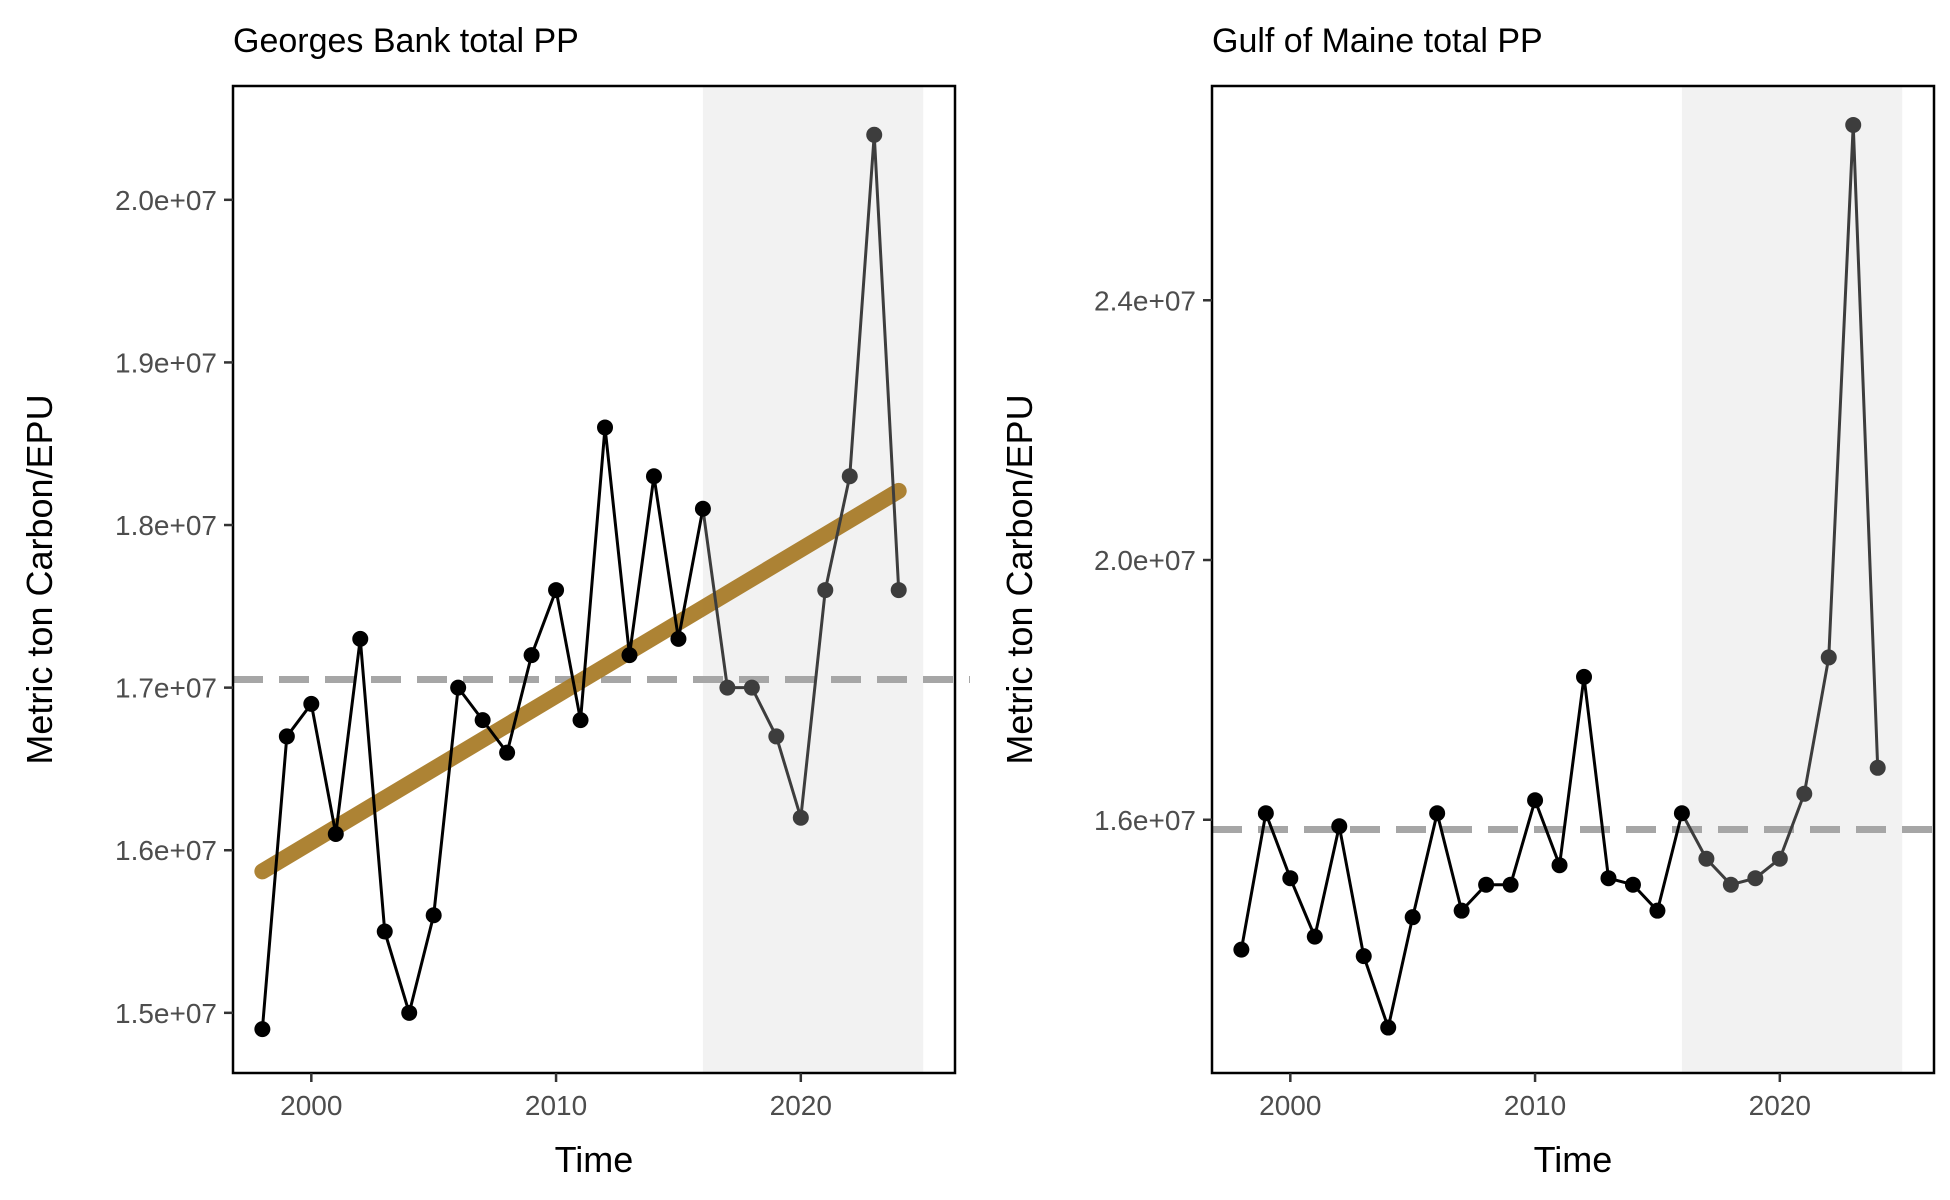 The height and width of the screenshot is (1200, 1950). Describe the element at coordinates (166, 525) in the screenshot. I see `y-tick-label: 1.8e+07` at that location.